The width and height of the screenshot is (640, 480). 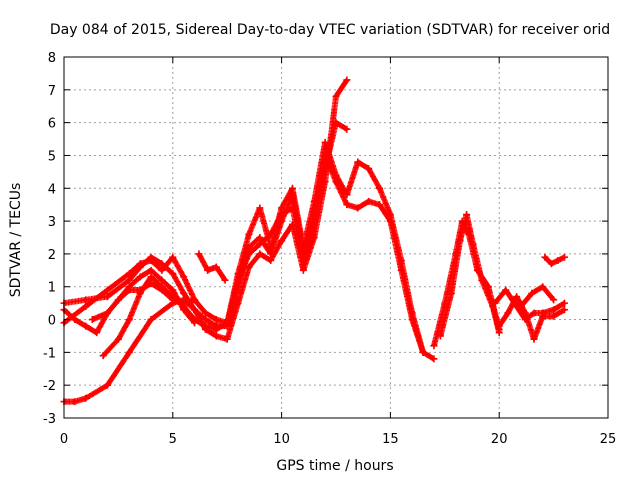 I want to click on y-tick-label: -2, so click(x=49, y=386).